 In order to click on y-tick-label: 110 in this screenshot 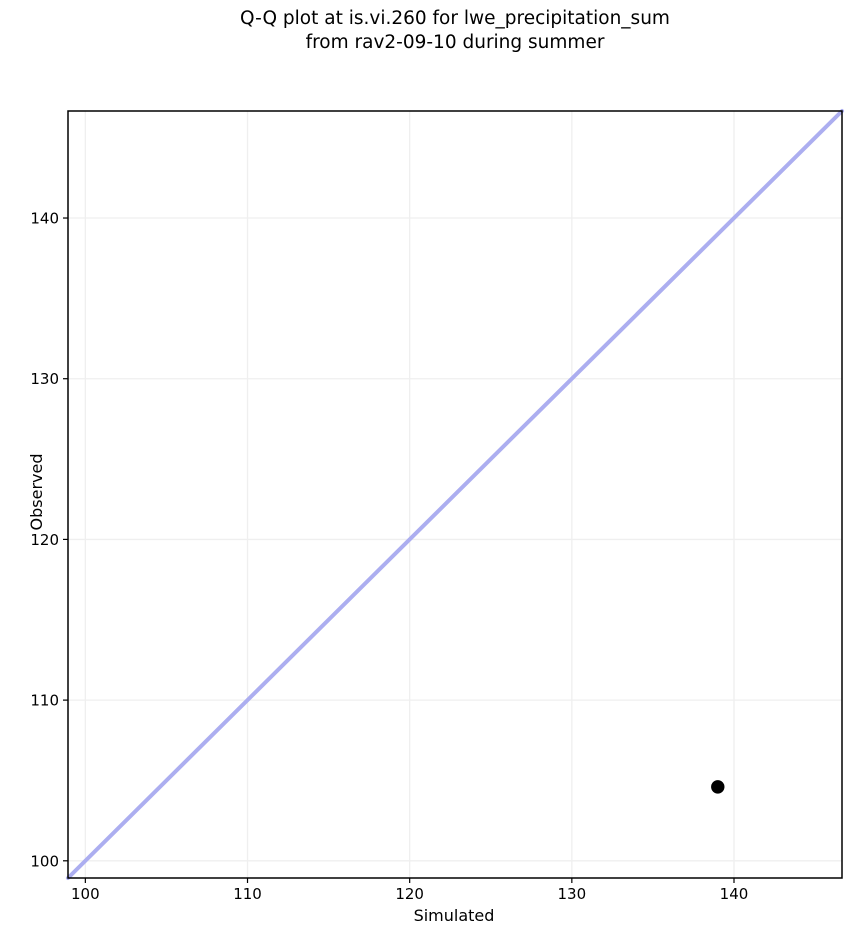, I will do `click(44, 701)`.